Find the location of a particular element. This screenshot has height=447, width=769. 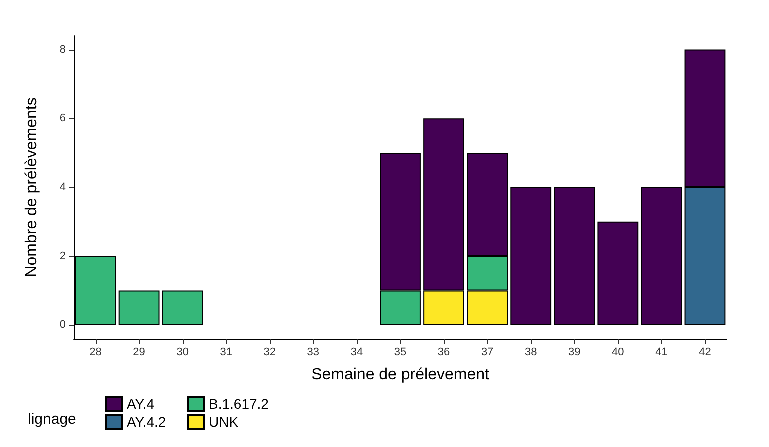

x-axis-title: Semaine de prélevement is located at coordinates (401, 375).